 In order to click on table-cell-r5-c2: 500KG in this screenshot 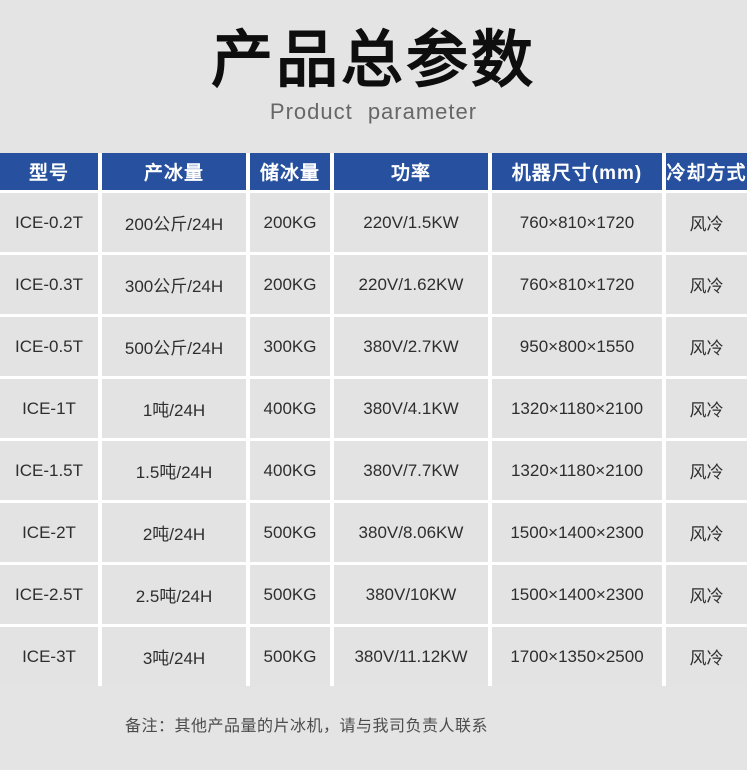, I will do `click(290, 533)`.